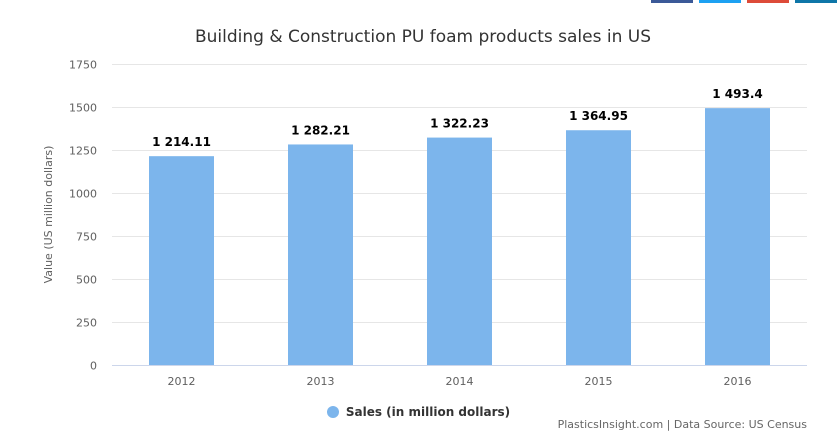 Image resolution: width=837 pixels, height=441 pixels. What do you see at coordinates (83, 151) in the screenshot?
I see `y-tick-label: 1250` at bounding box center [83, 151].